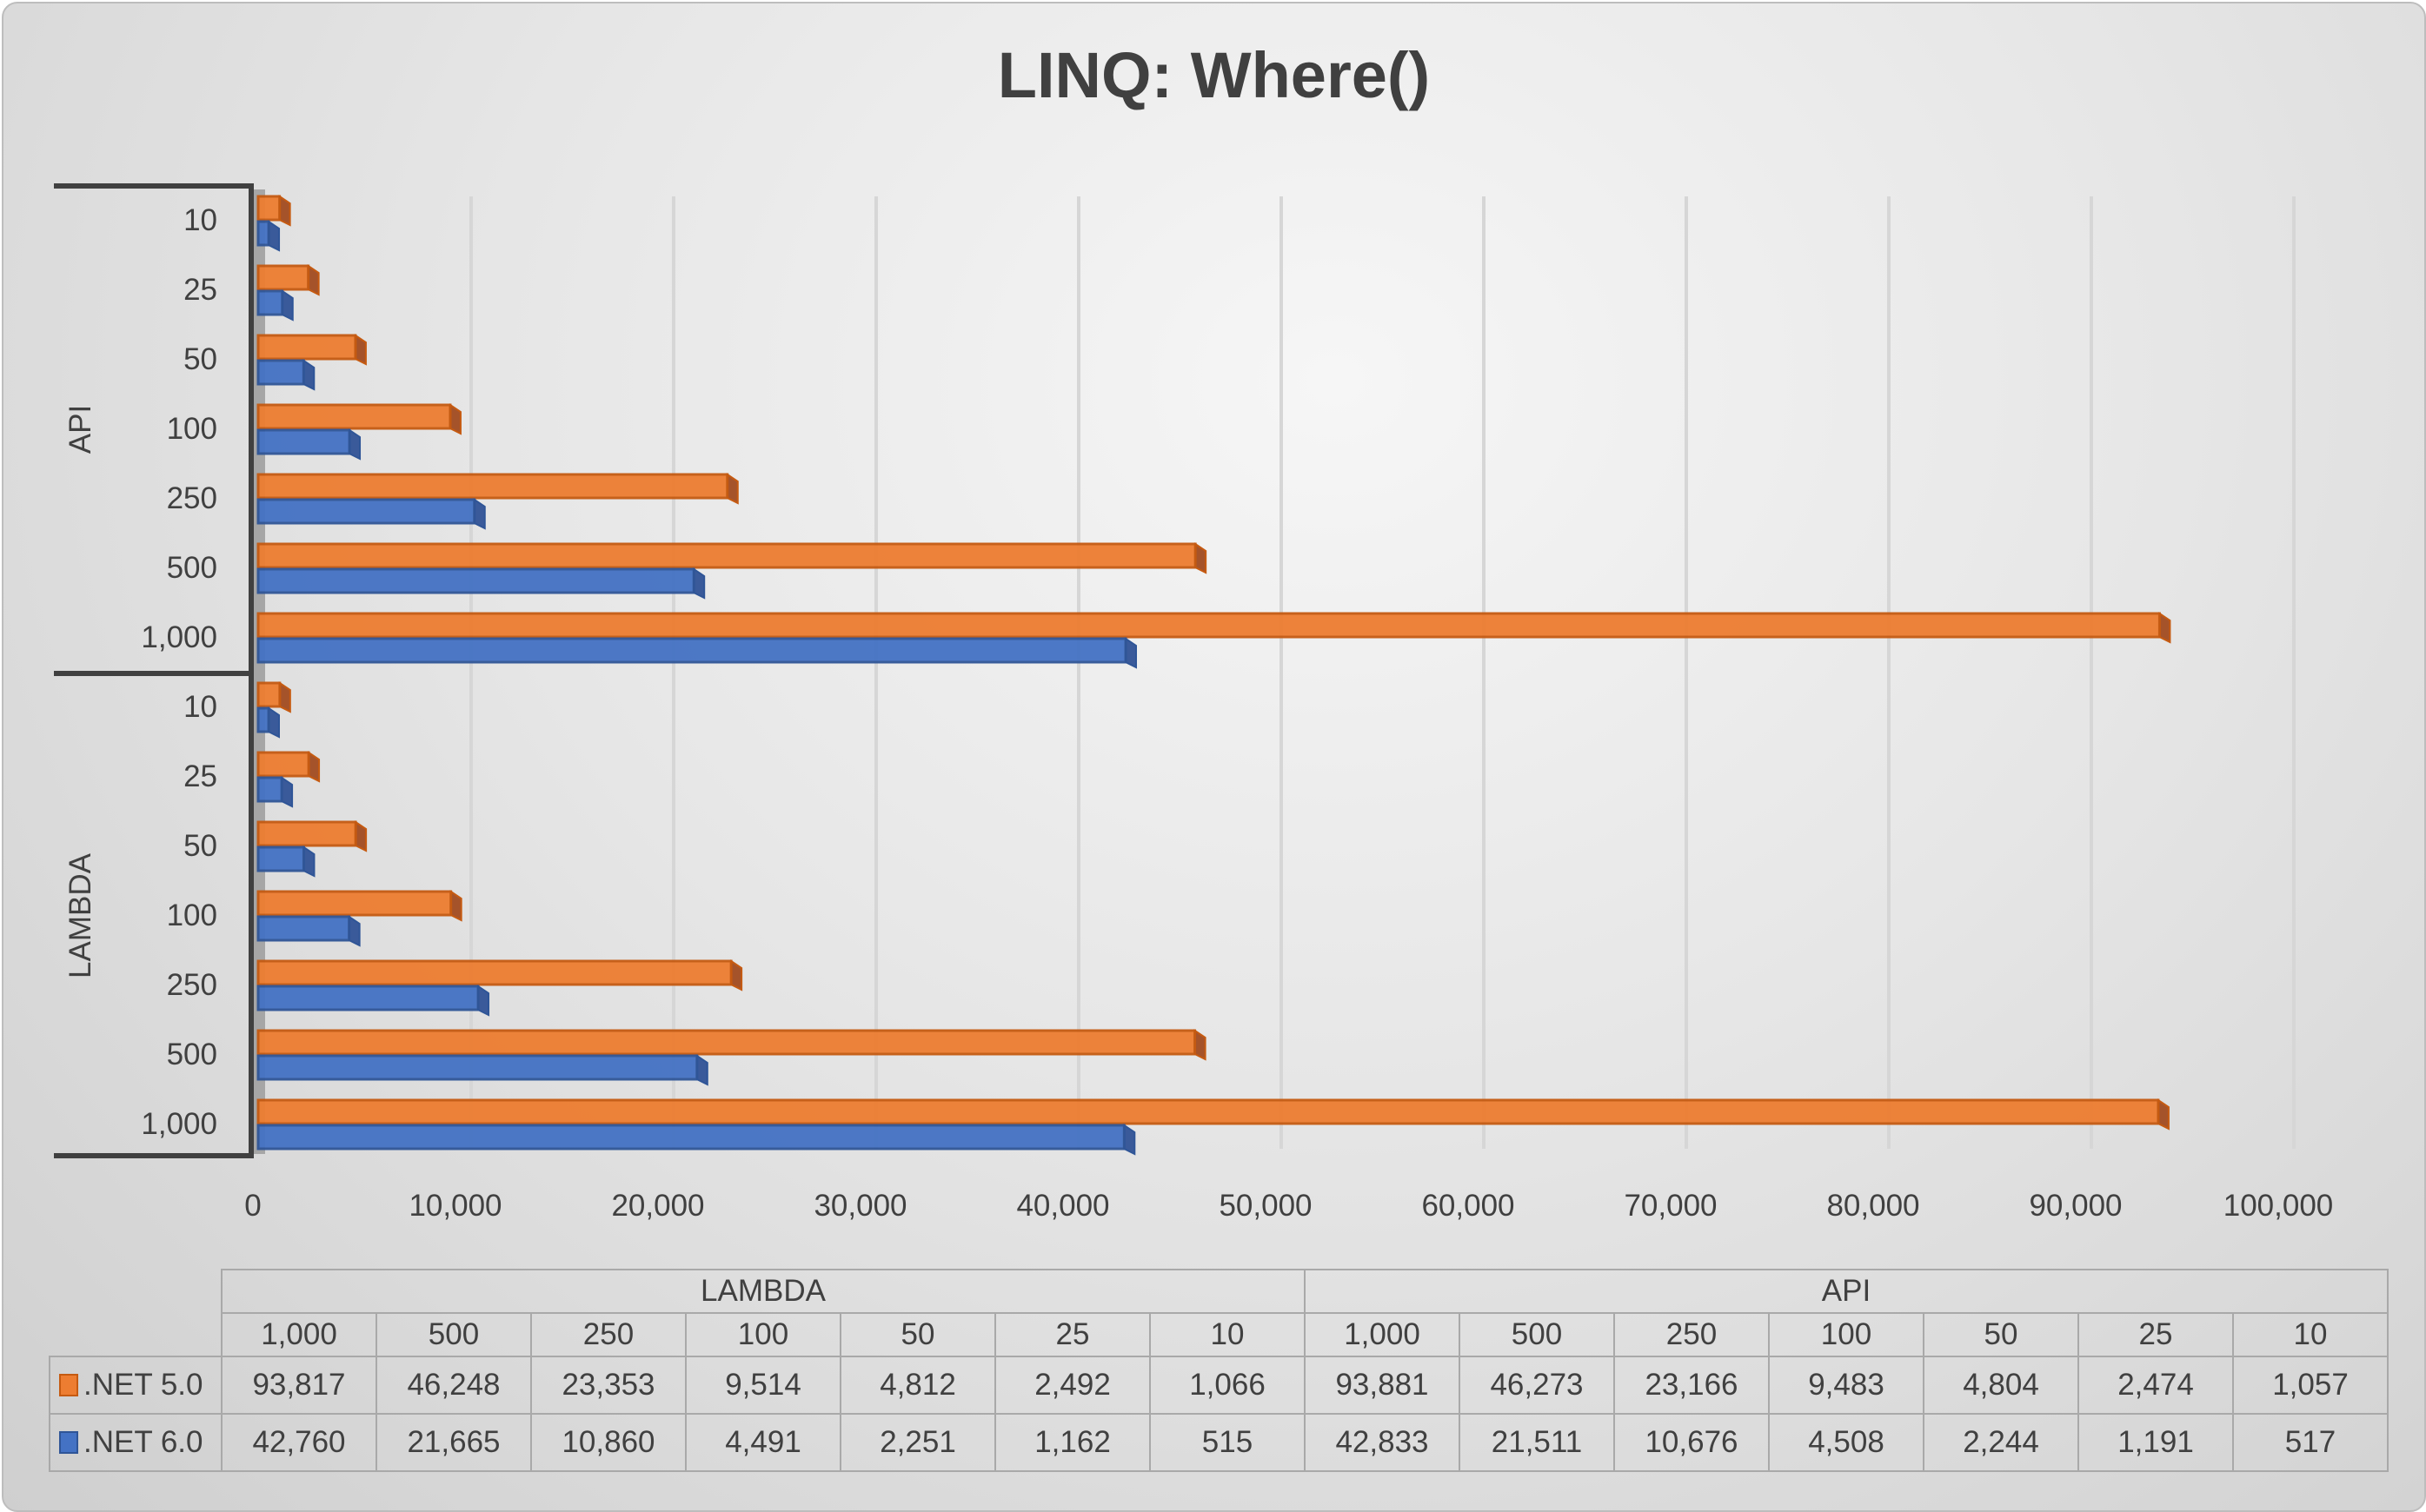 The width and height of the screenshot is (2426, 1512). What do you see at coordinates (2156, 1385) in the screenshot?
I see `table-cell: 2,474` at bounding box center [2156, 1385].